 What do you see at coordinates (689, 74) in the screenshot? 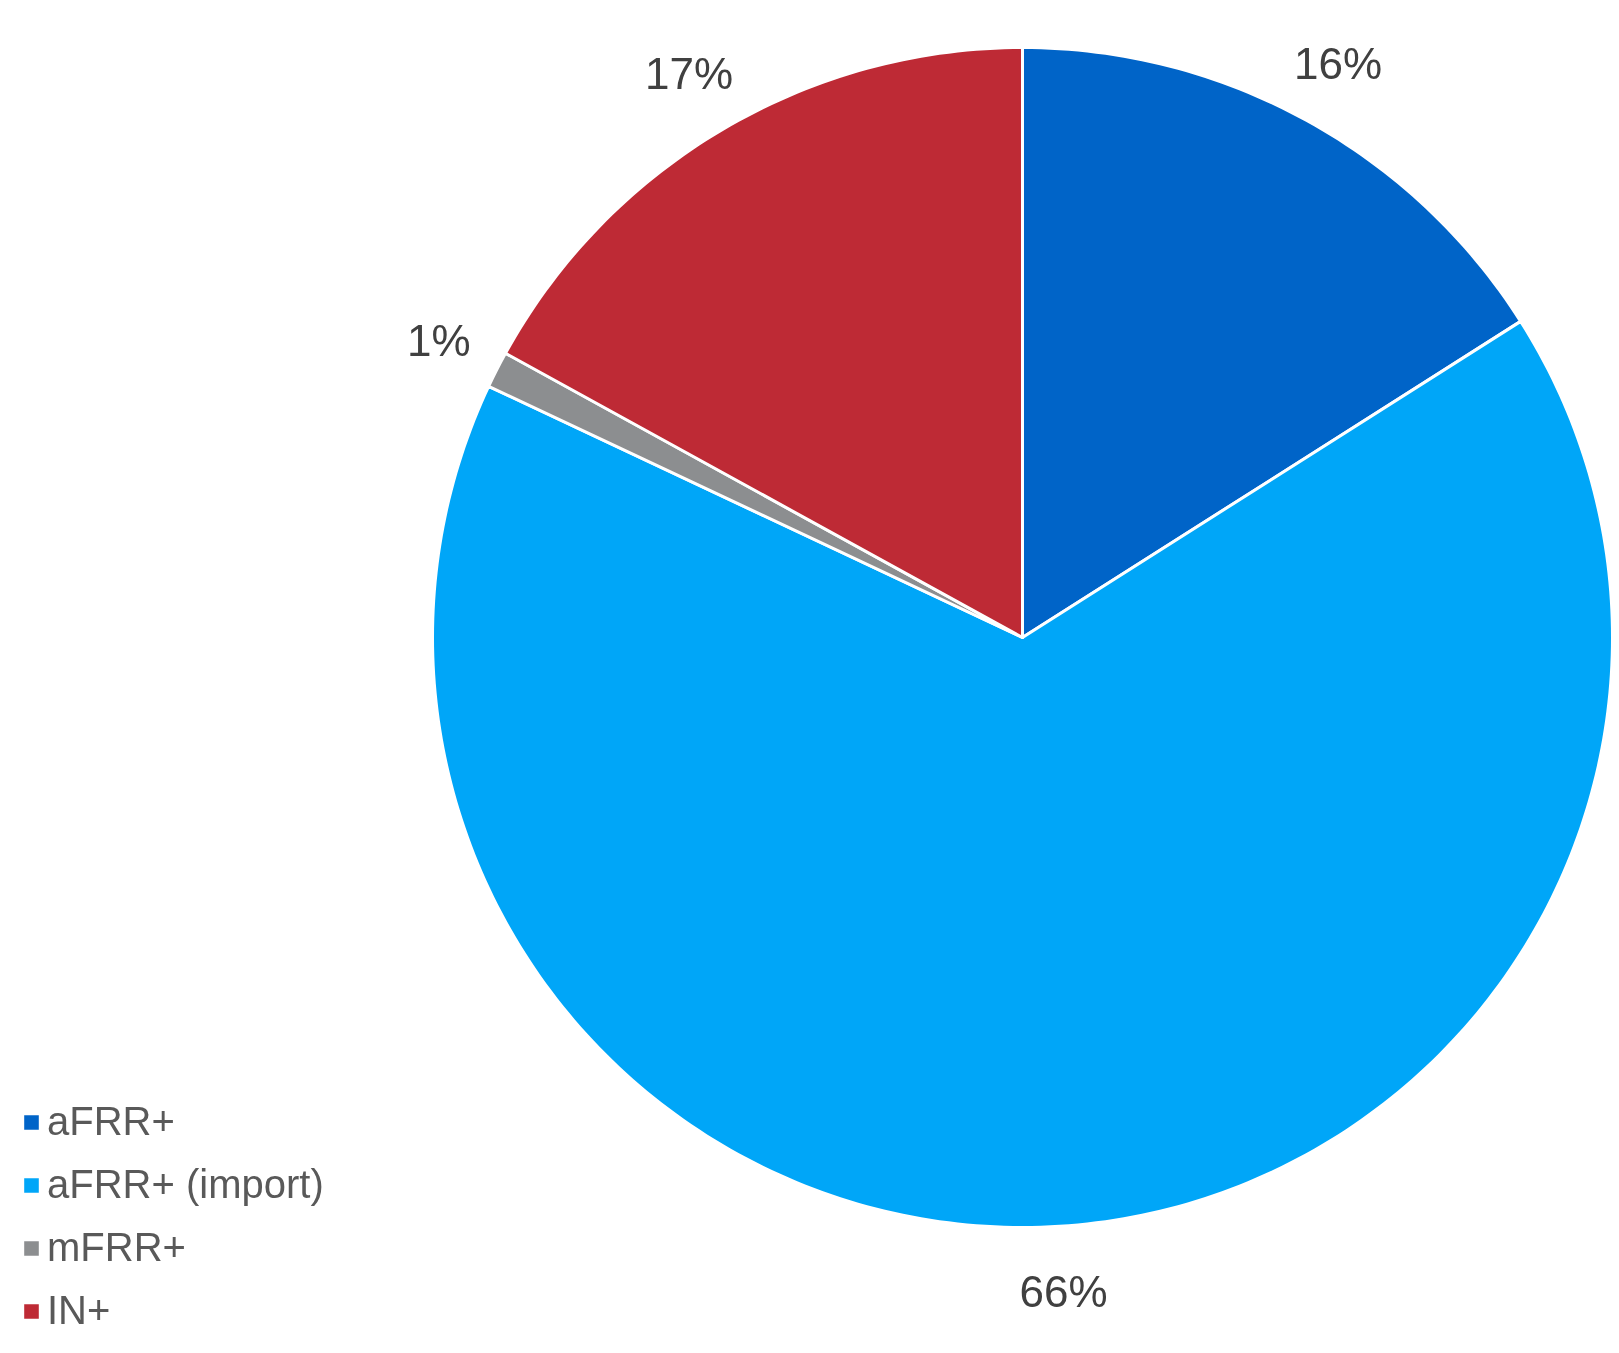
I see `data-label: 17%` at bounding box center [689, 74].